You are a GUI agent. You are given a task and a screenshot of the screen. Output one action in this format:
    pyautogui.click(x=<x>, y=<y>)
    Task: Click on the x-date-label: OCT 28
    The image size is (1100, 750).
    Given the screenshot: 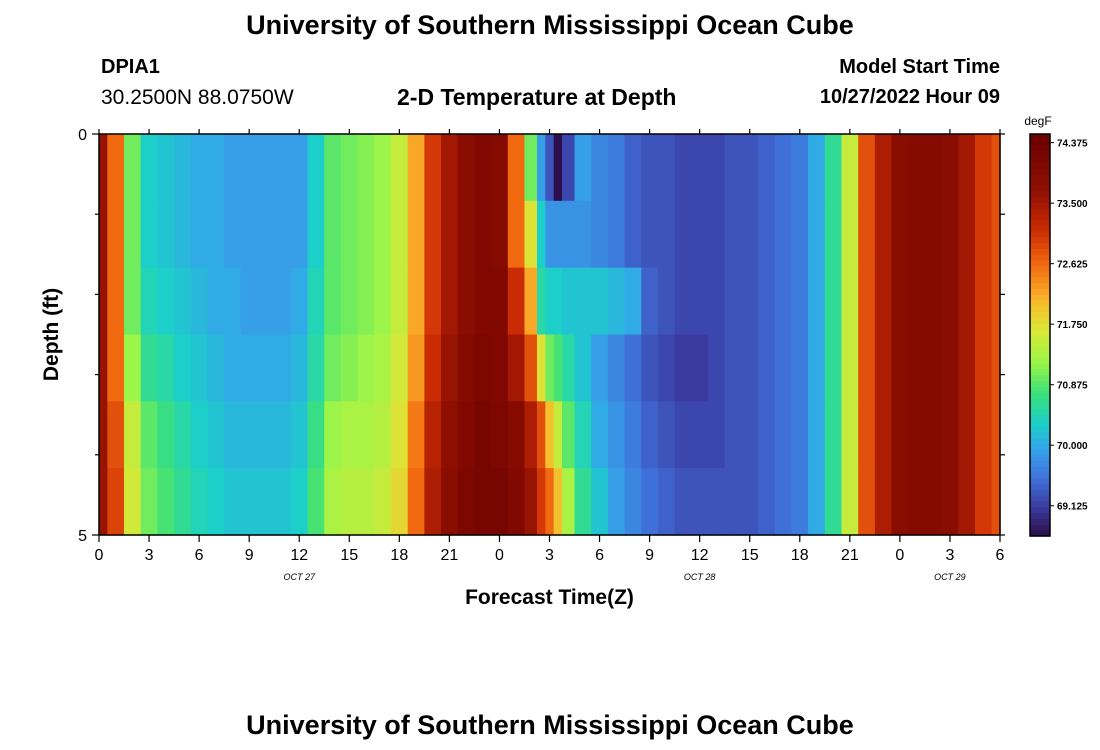 What is the action you would take?
    pyautogui.click(x=700, y=577)
    